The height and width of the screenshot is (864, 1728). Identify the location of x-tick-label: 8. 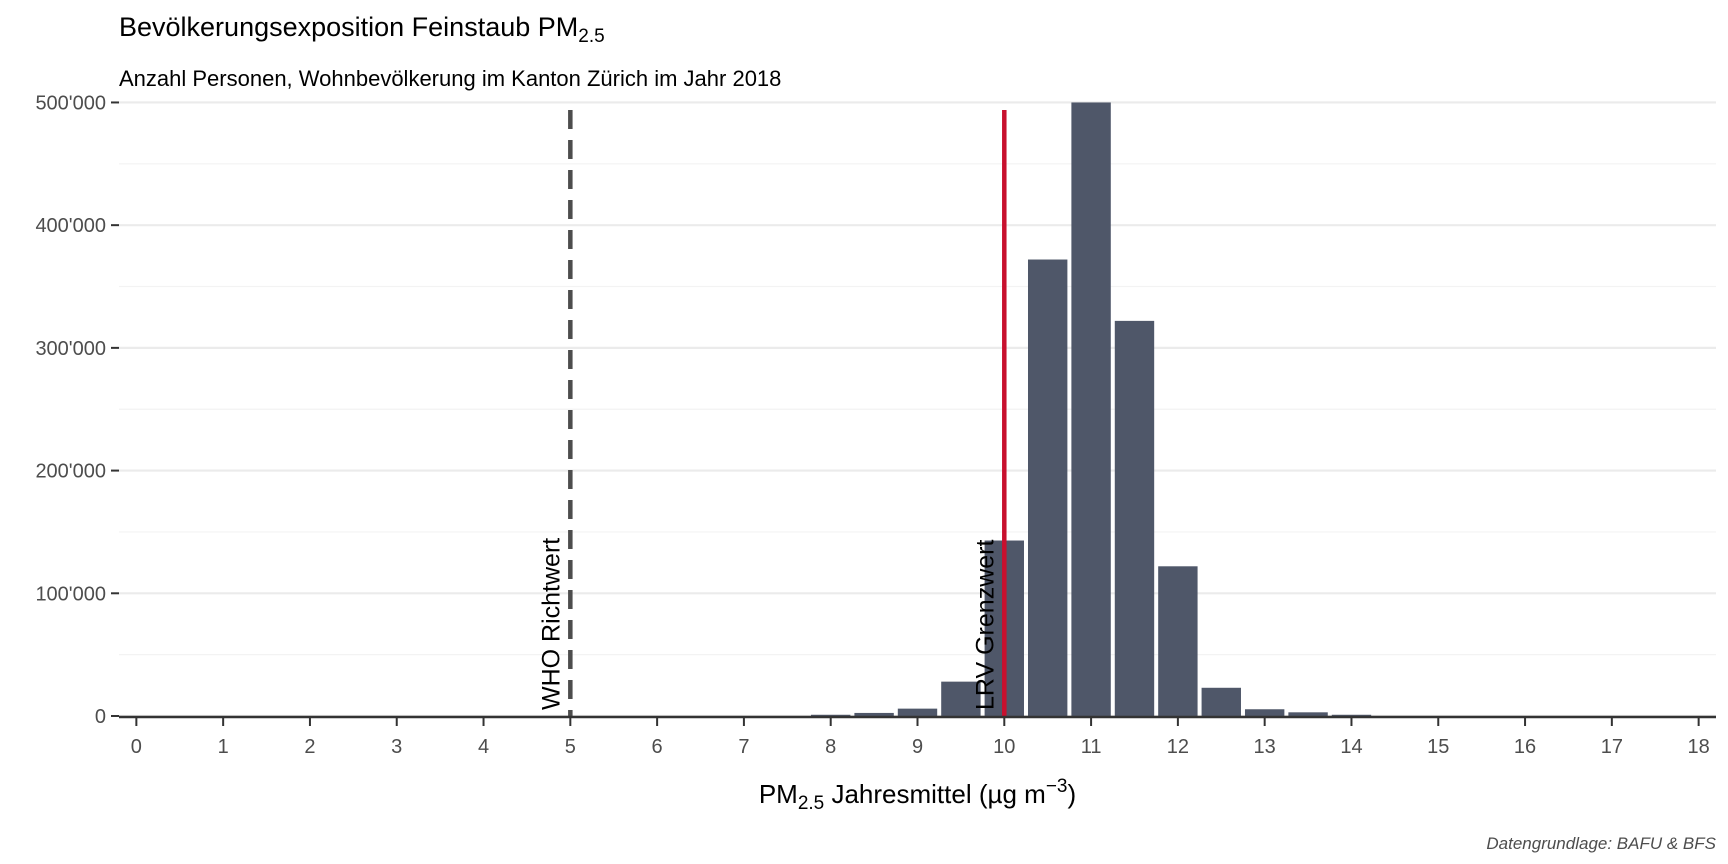
(830, 747).